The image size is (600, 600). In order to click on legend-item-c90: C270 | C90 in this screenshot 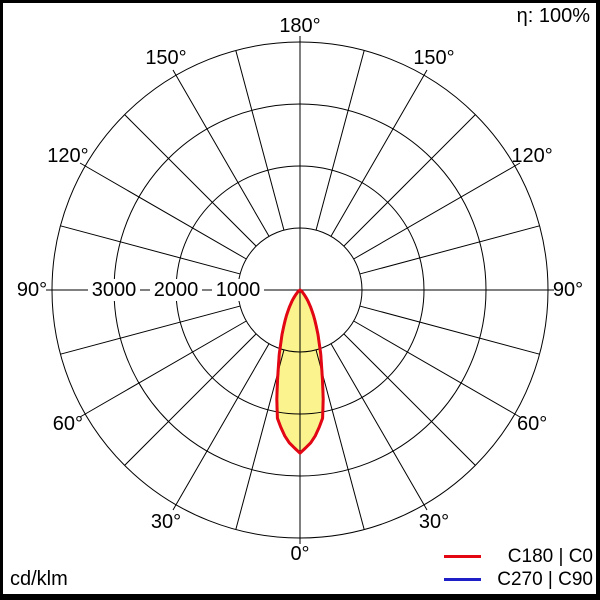, I will do `click(518, 579)`.